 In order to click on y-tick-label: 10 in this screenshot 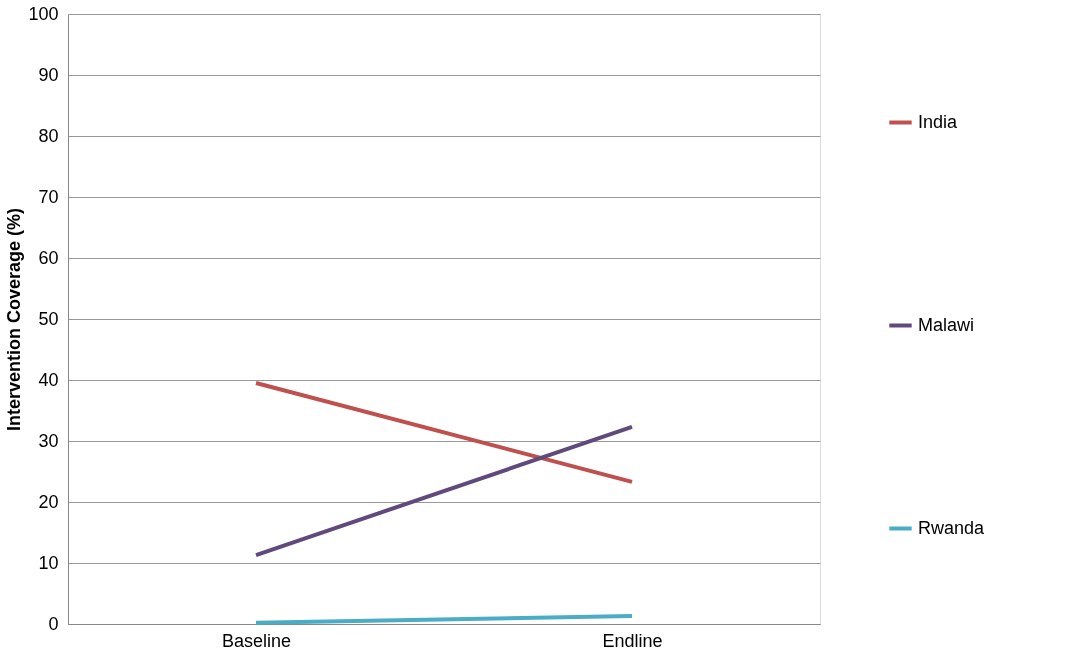, I will do `click(48, 562)`.